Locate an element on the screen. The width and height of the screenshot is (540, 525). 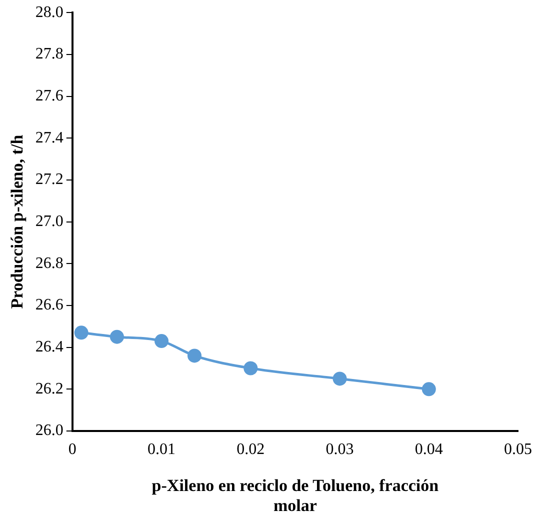
y-axis-title: Producción p-xileno, t/h is located at coordinates (17, 221).